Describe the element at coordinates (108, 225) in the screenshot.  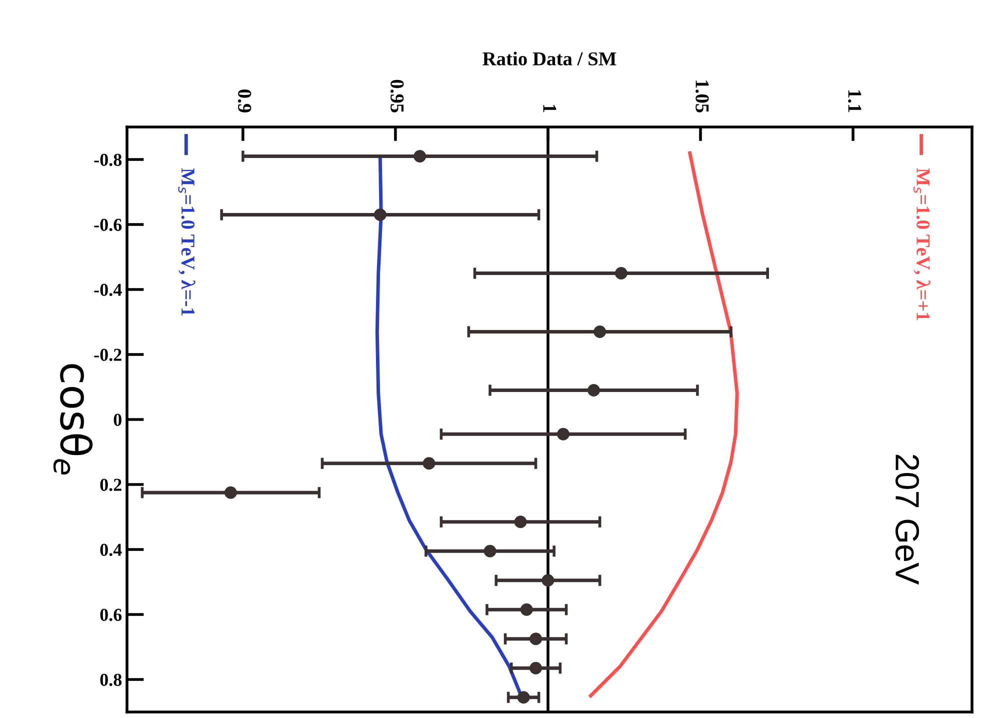
I see `y-tick-label: -0.6` at that location.